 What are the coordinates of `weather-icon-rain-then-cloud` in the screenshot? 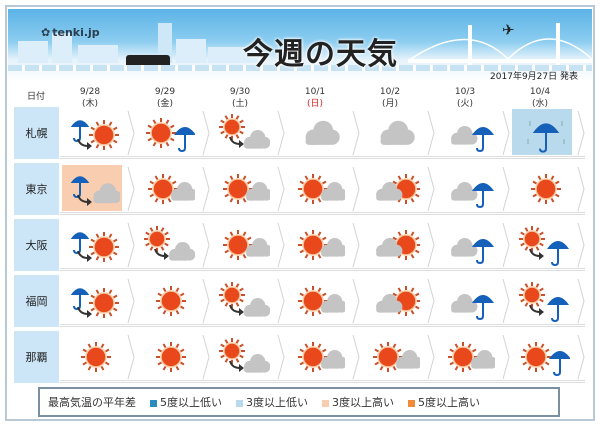 It's located at (95, 191).